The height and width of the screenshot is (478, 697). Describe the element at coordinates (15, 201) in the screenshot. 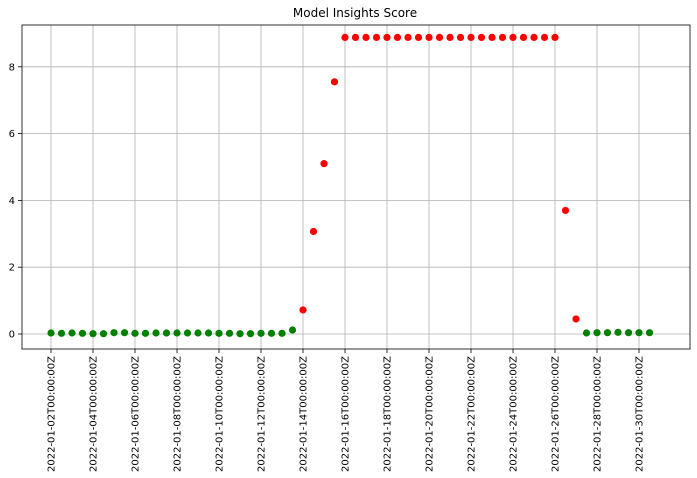

I see `y-axis-ticks: 0 2 4 6 8` at that location.